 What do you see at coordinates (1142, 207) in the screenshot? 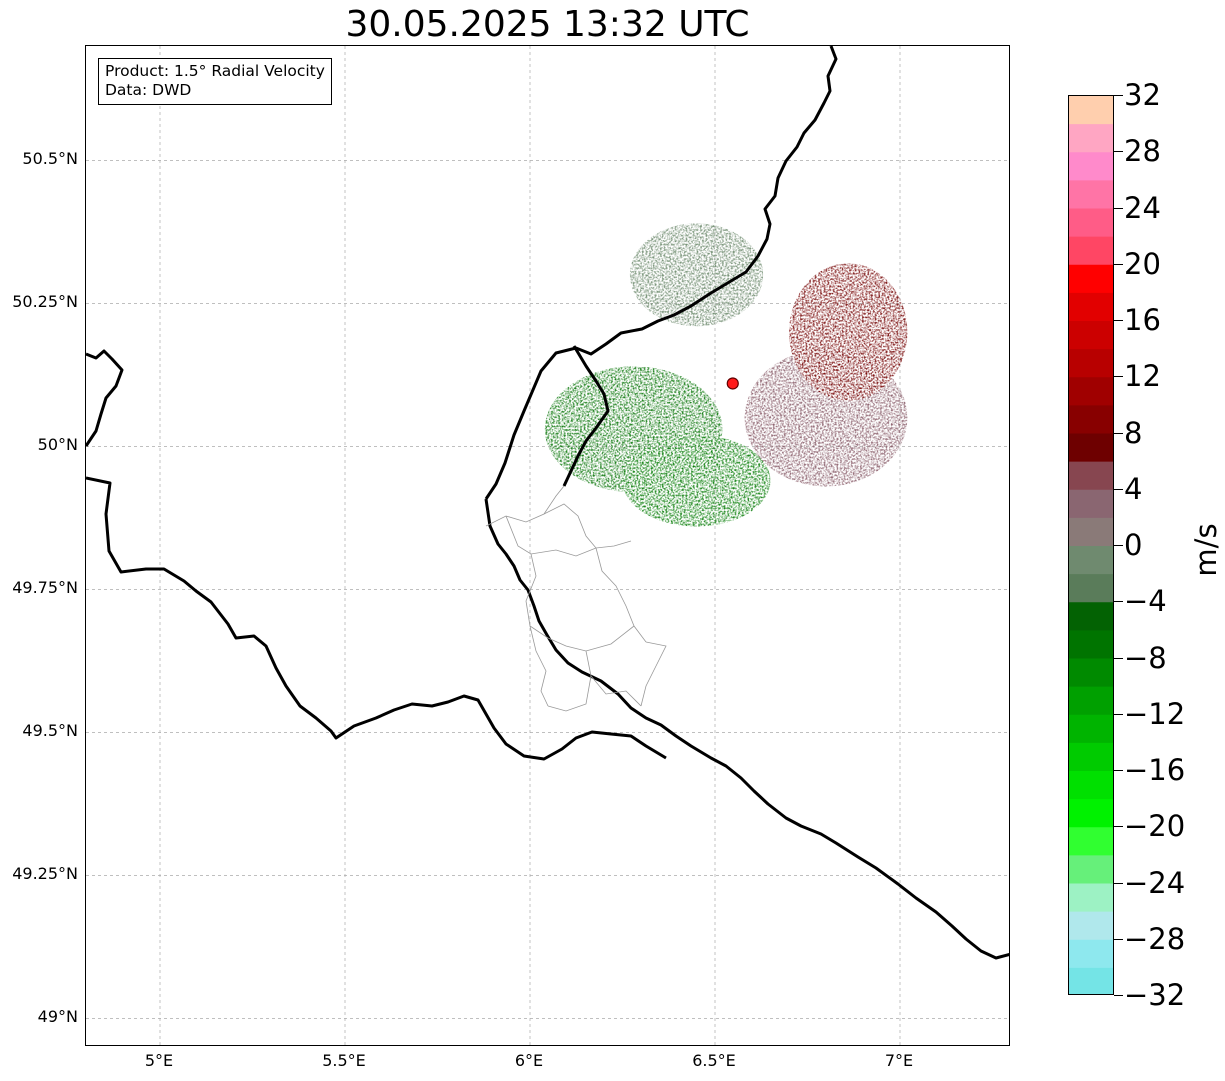
I see `colorbar-tick-label: 24` at bounding box center [1142, 207].